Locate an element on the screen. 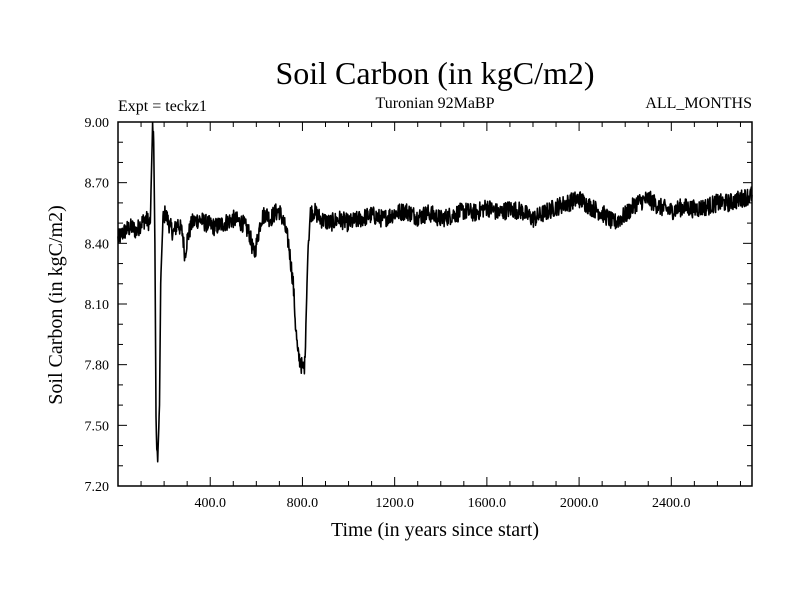 This screenshot has height=600, width=800. chart-title: Soil Carbon (in kgC/m2) is located at coordinates (434, 73).